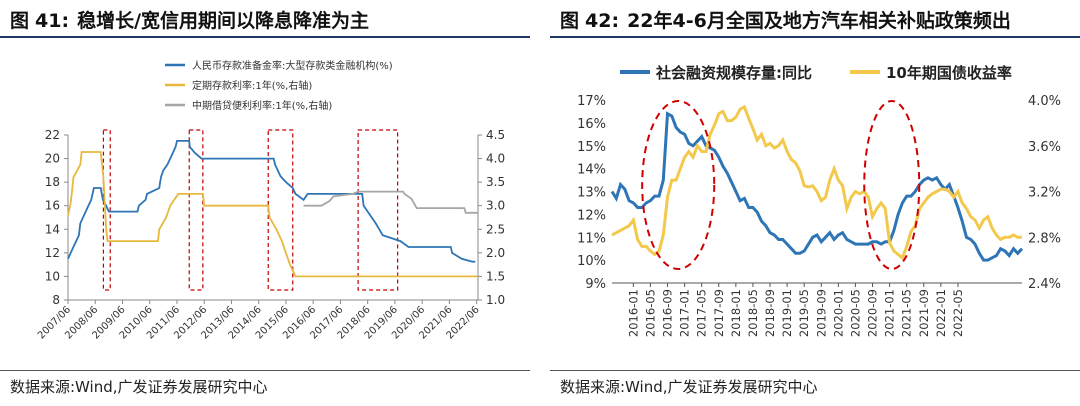  Describe the element at coordinates (668, 313) in the screenshot. I see `x-tick-label: 2016-09` at that location.